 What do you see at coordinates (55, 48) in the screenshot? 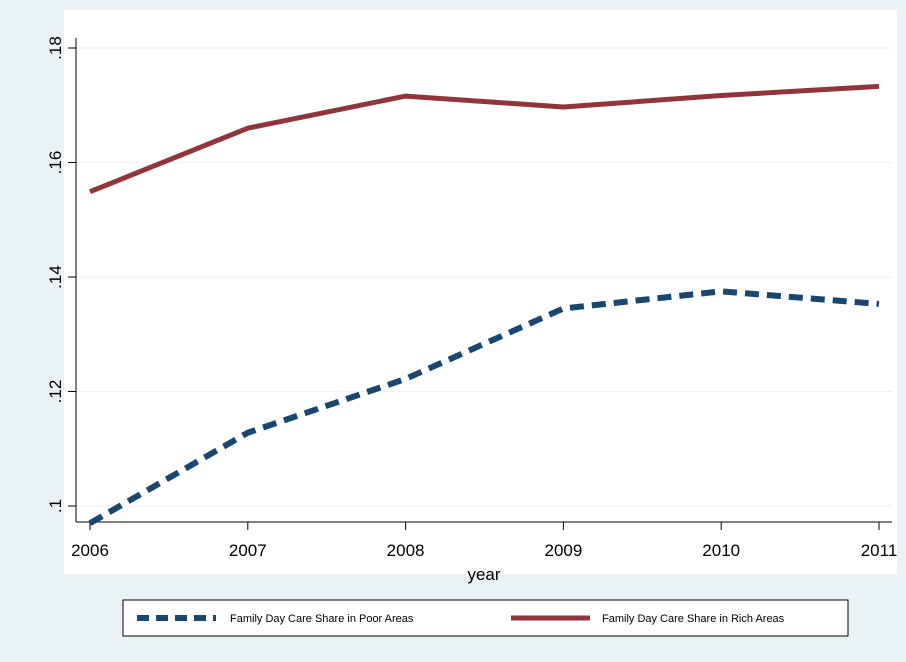
I see `y-tick-label: .18` at bounding box center [55, 48].